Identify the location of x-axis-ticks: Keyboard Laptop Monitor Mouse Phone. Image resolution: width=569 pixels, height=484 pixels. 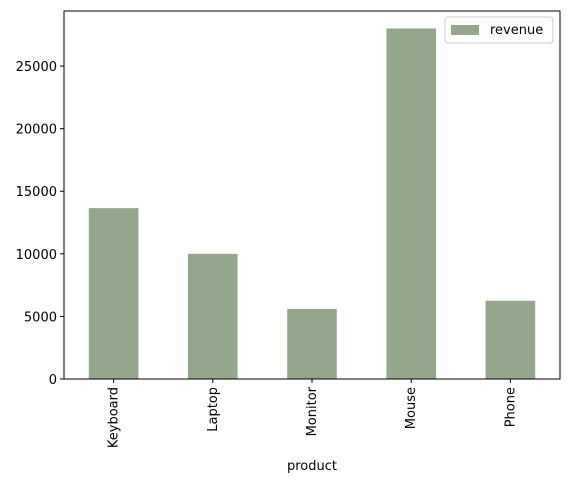
(312, 413).